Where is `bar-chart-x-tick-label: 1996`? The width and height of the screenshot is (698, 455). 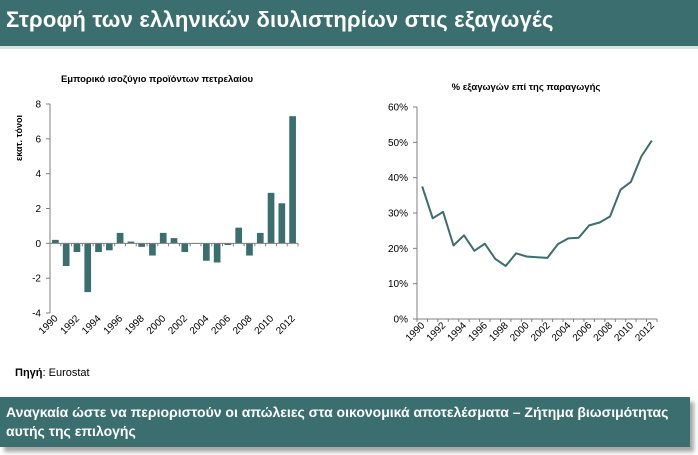
bar-chart-x-tick-label: 1996 is located at coordinates (114, 325).